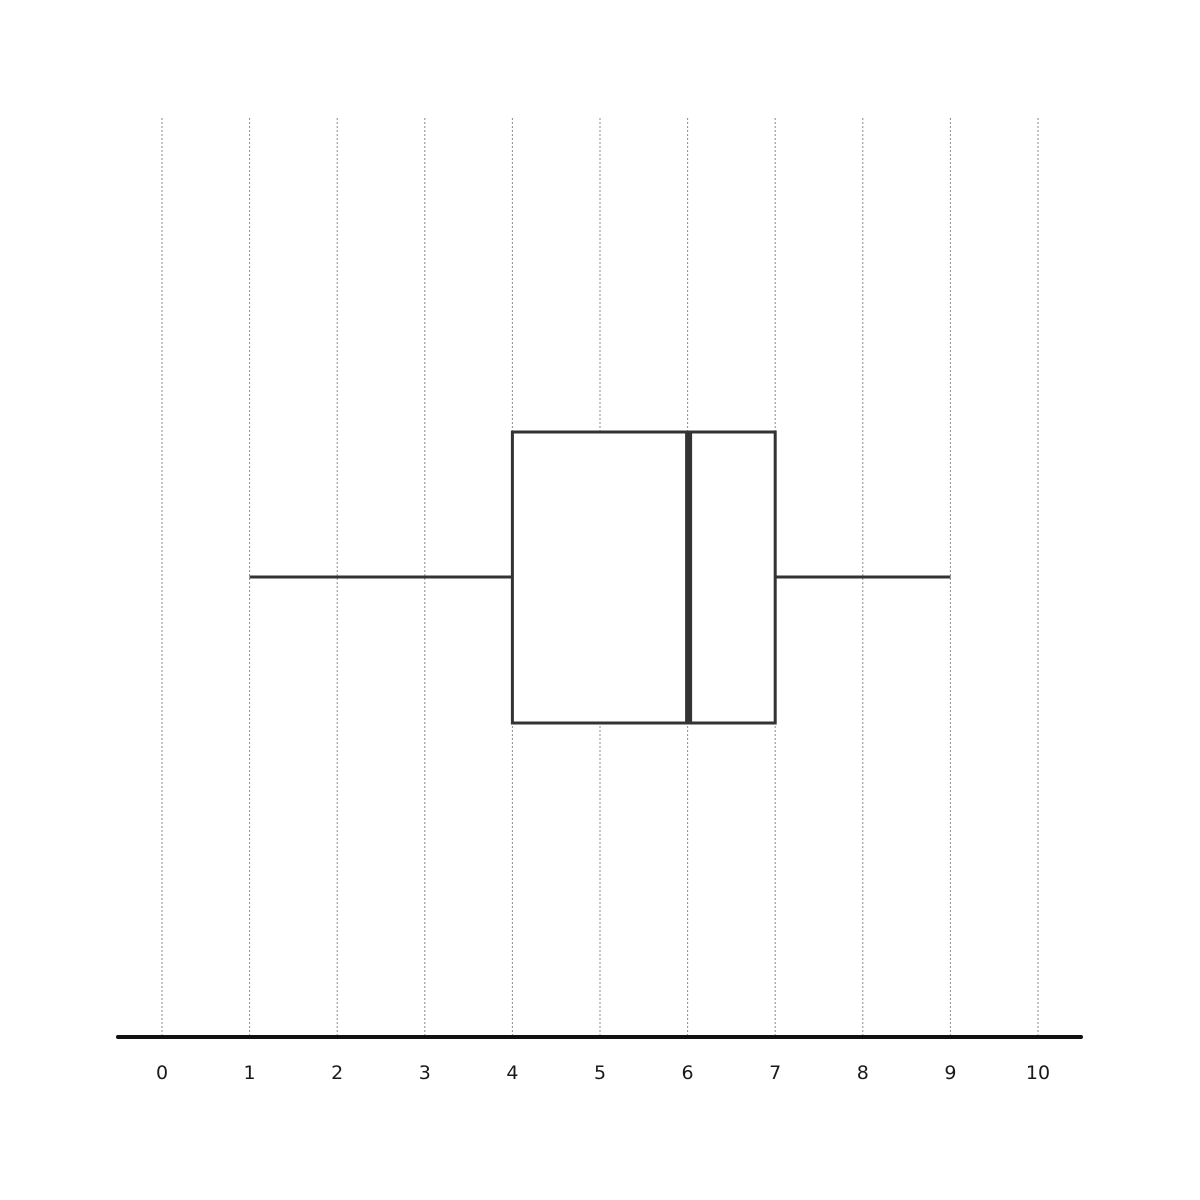 The width and height of the screenshot is (1200, 1200). What do you see at coordinates (250, 1073) in the screenshot?
I see `x-tick-label-1: 1` at bounding box center [250, 1073].